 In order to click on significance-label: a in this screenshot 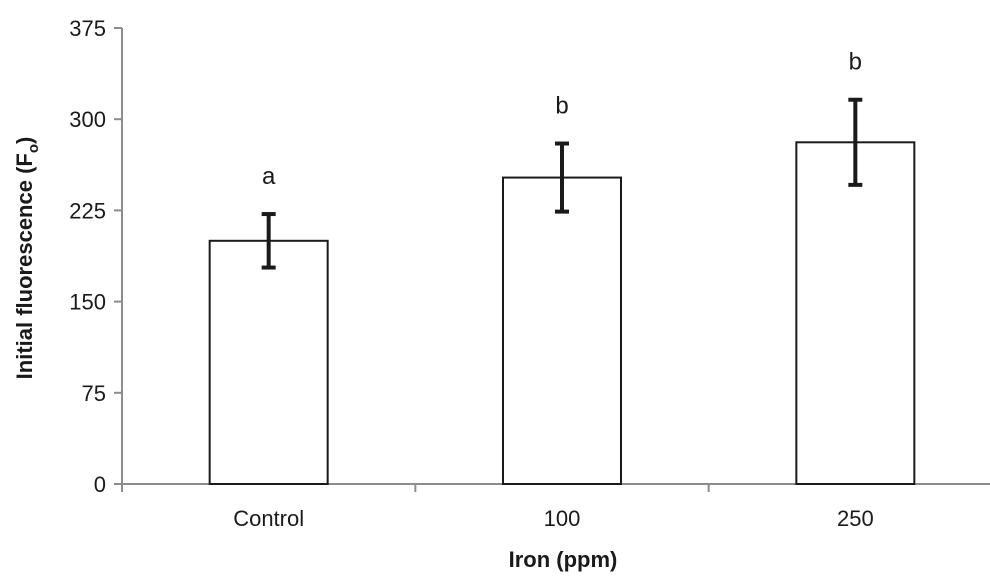, I will do `click(269, 176)`.